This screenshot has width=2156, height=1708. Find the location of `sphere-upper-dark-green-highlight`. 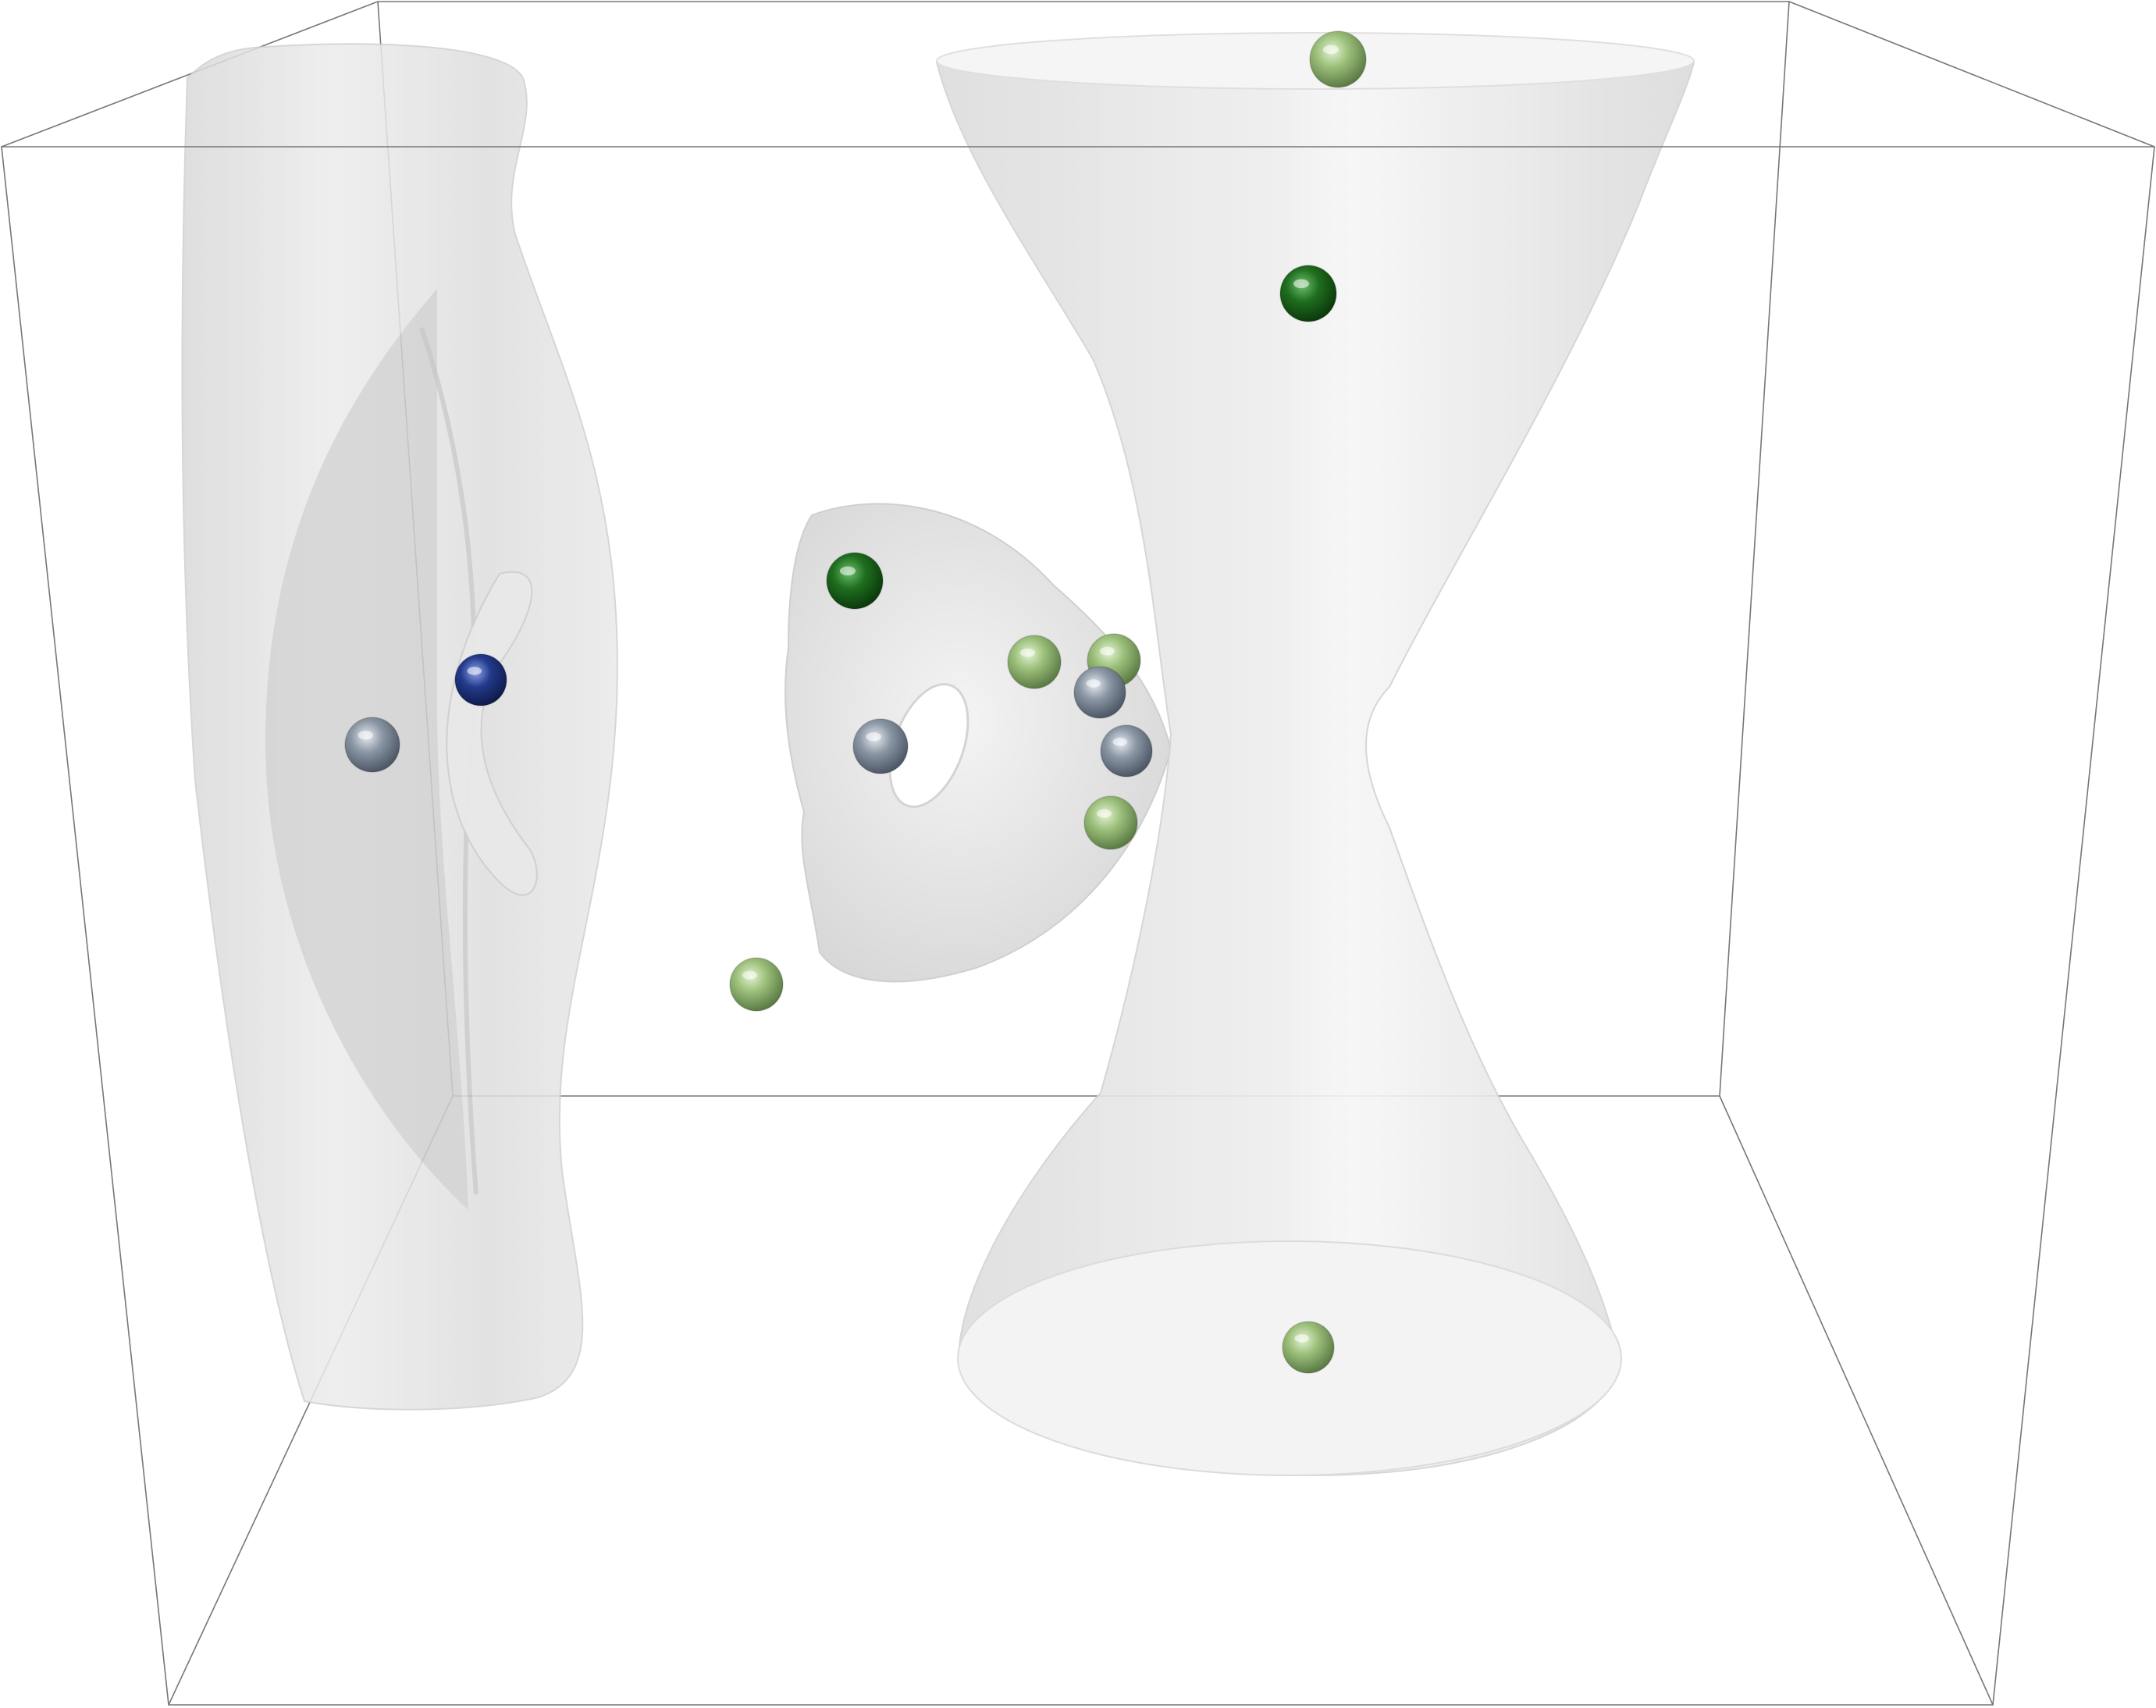

sphere-upper-dark-green-highlight is located at coordinates (1301, 284).